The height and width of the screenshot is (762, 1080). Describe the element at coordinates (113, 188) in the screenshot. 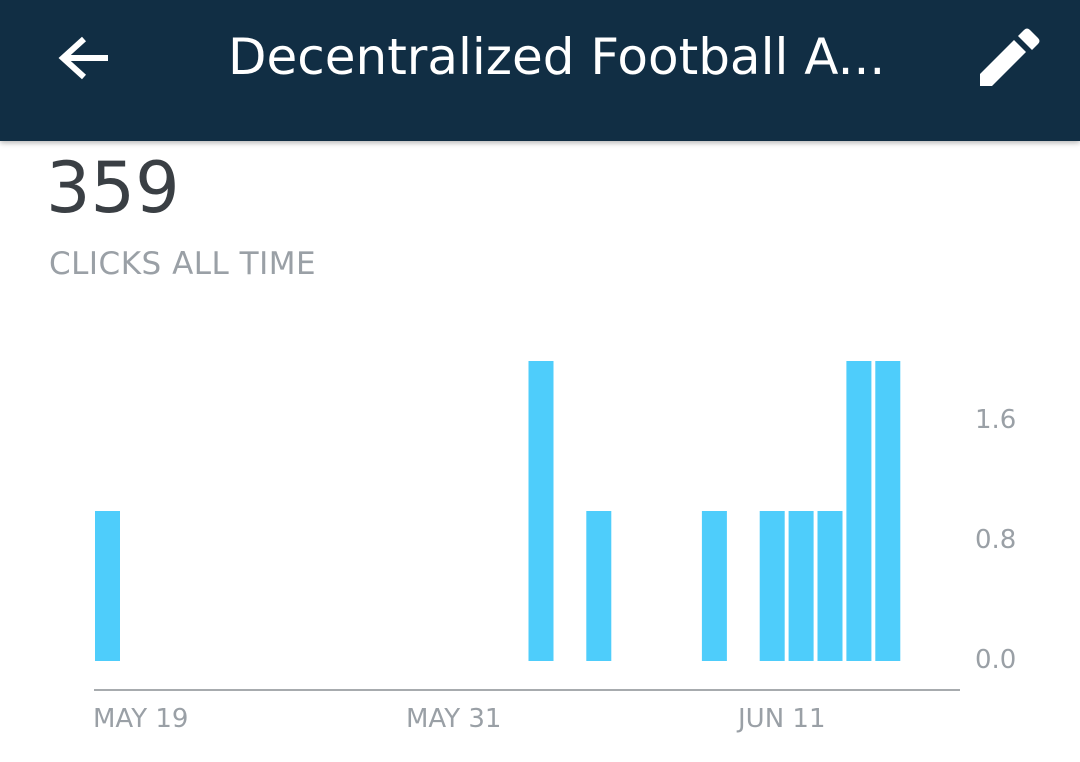

I see `total-clicks-value: 359` at that location.